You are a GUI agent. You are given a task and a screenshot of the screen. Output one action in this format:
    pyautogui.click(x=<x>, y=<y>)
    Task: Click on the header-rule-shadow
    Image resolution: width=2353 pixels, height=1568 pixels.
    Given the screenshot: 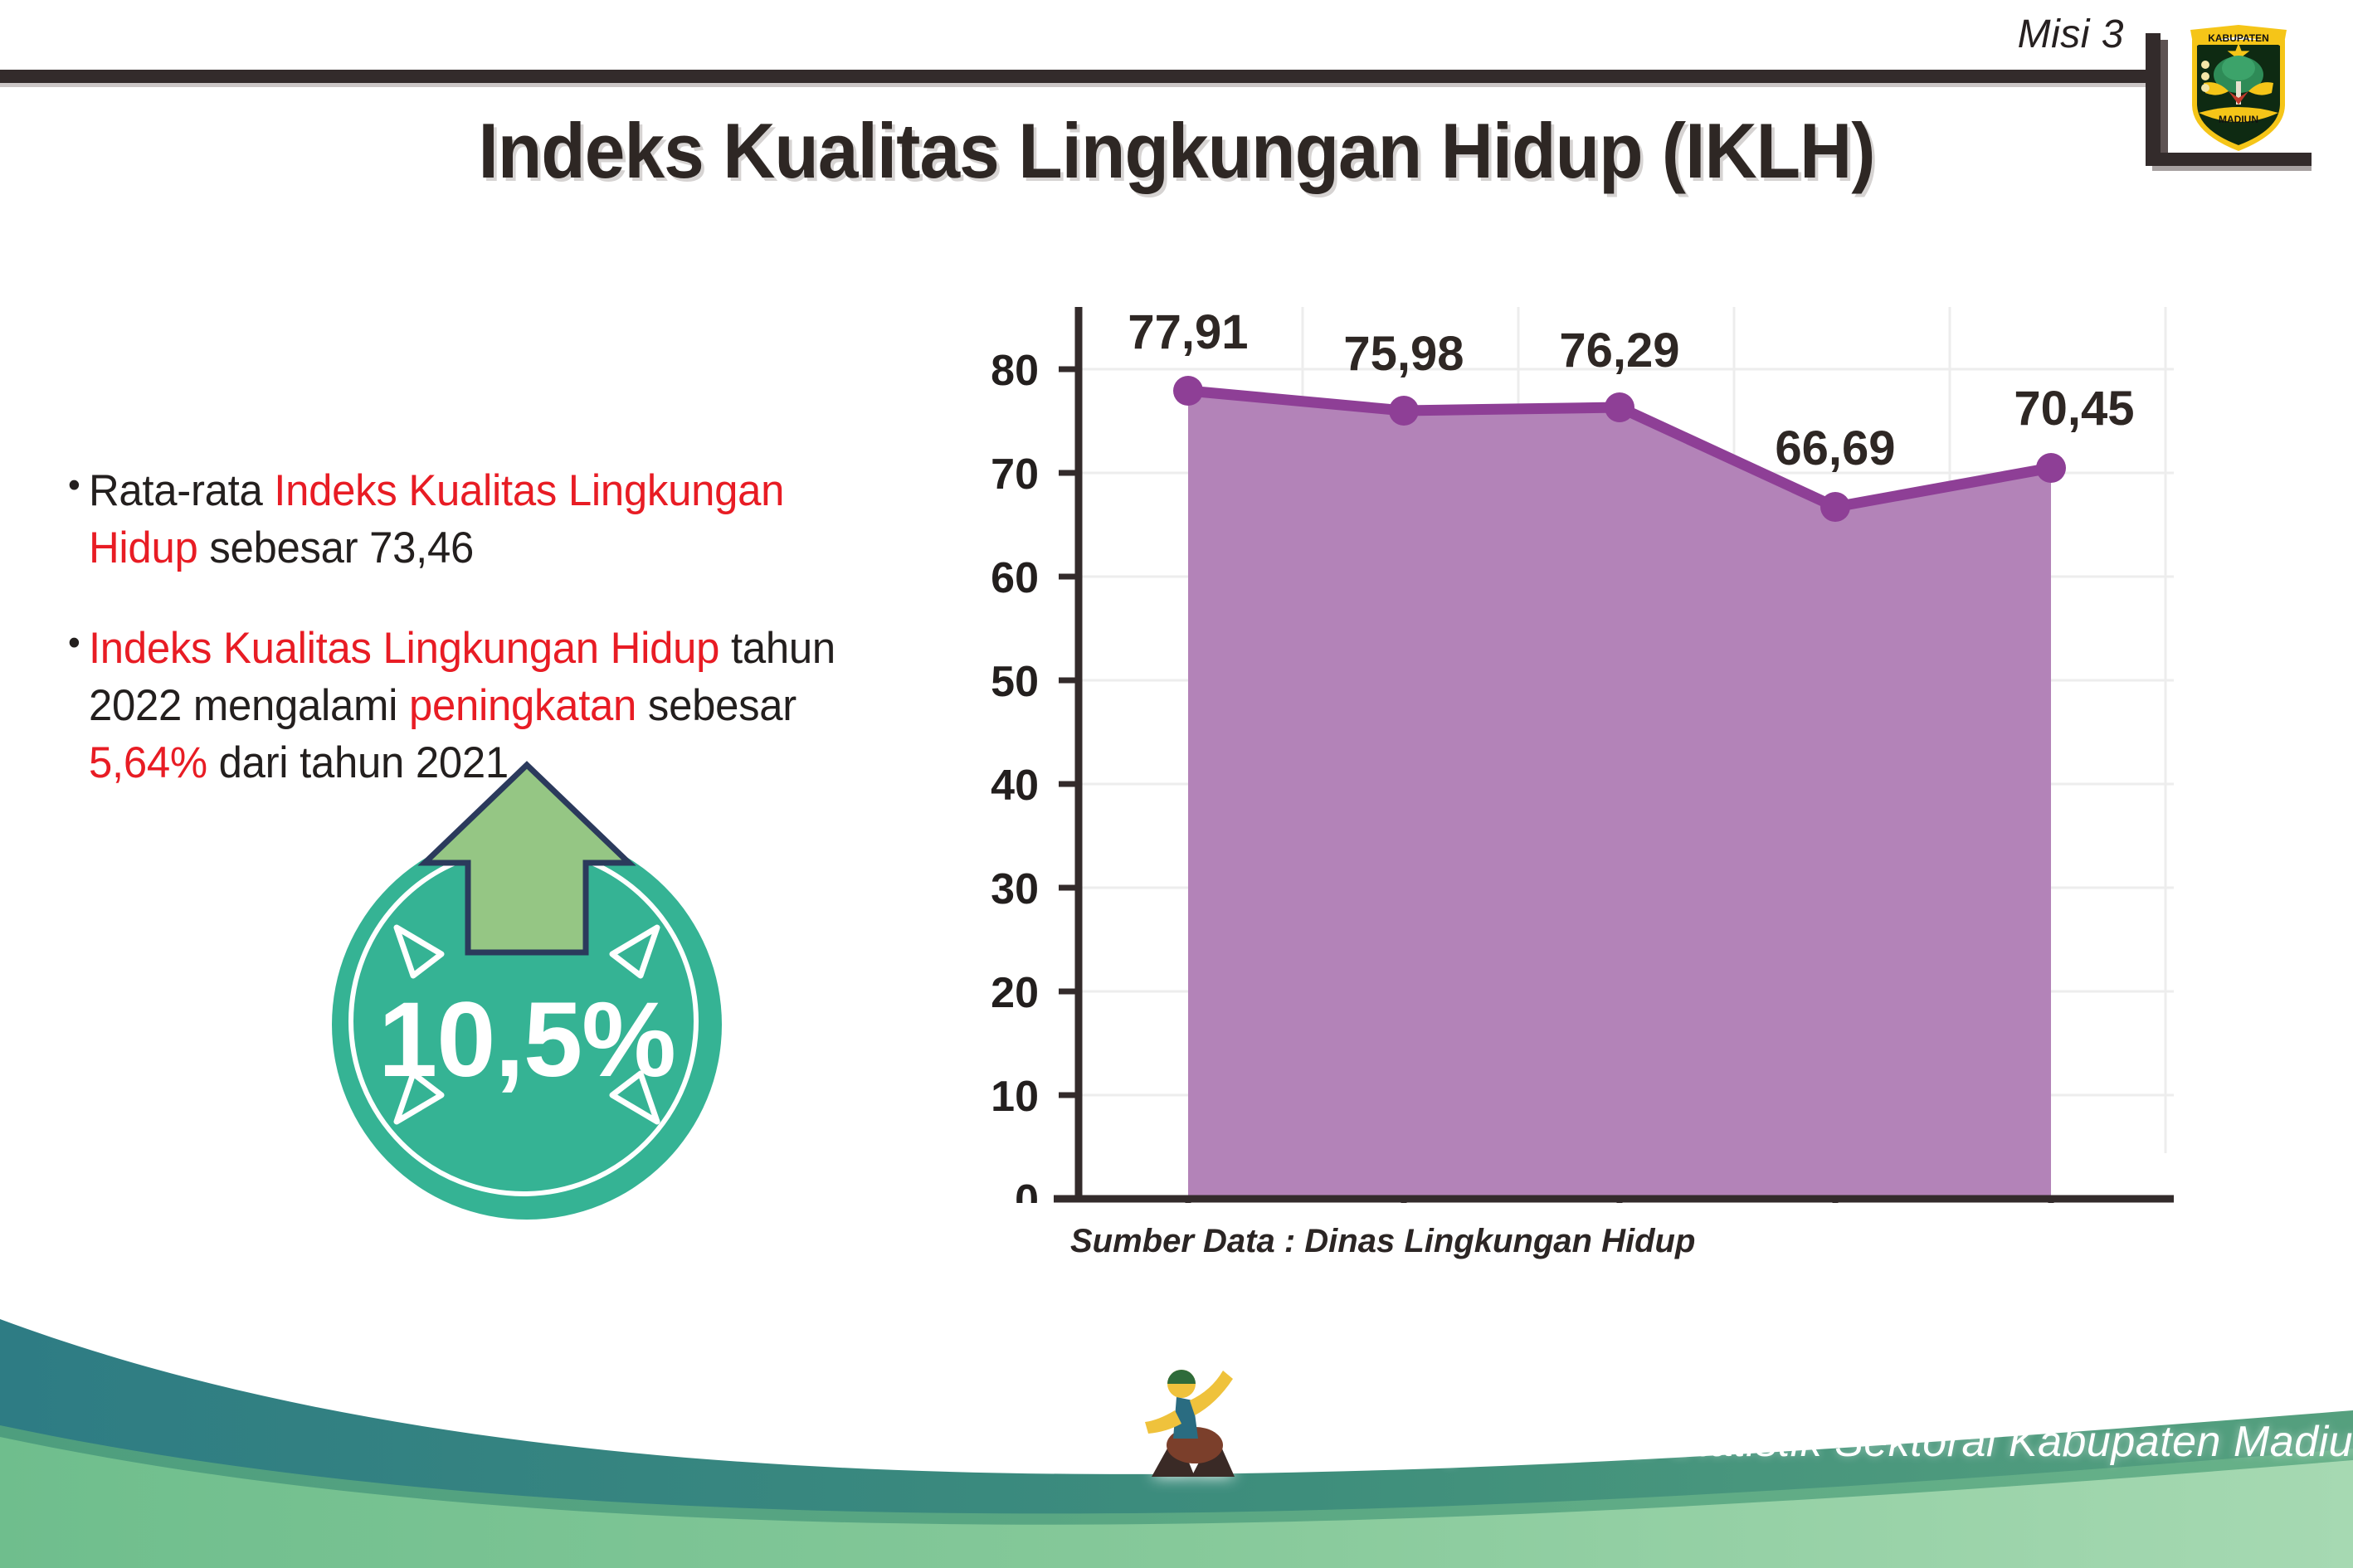 What is the action you would take?
    pyautogui.click(x=1073, y=85)
    